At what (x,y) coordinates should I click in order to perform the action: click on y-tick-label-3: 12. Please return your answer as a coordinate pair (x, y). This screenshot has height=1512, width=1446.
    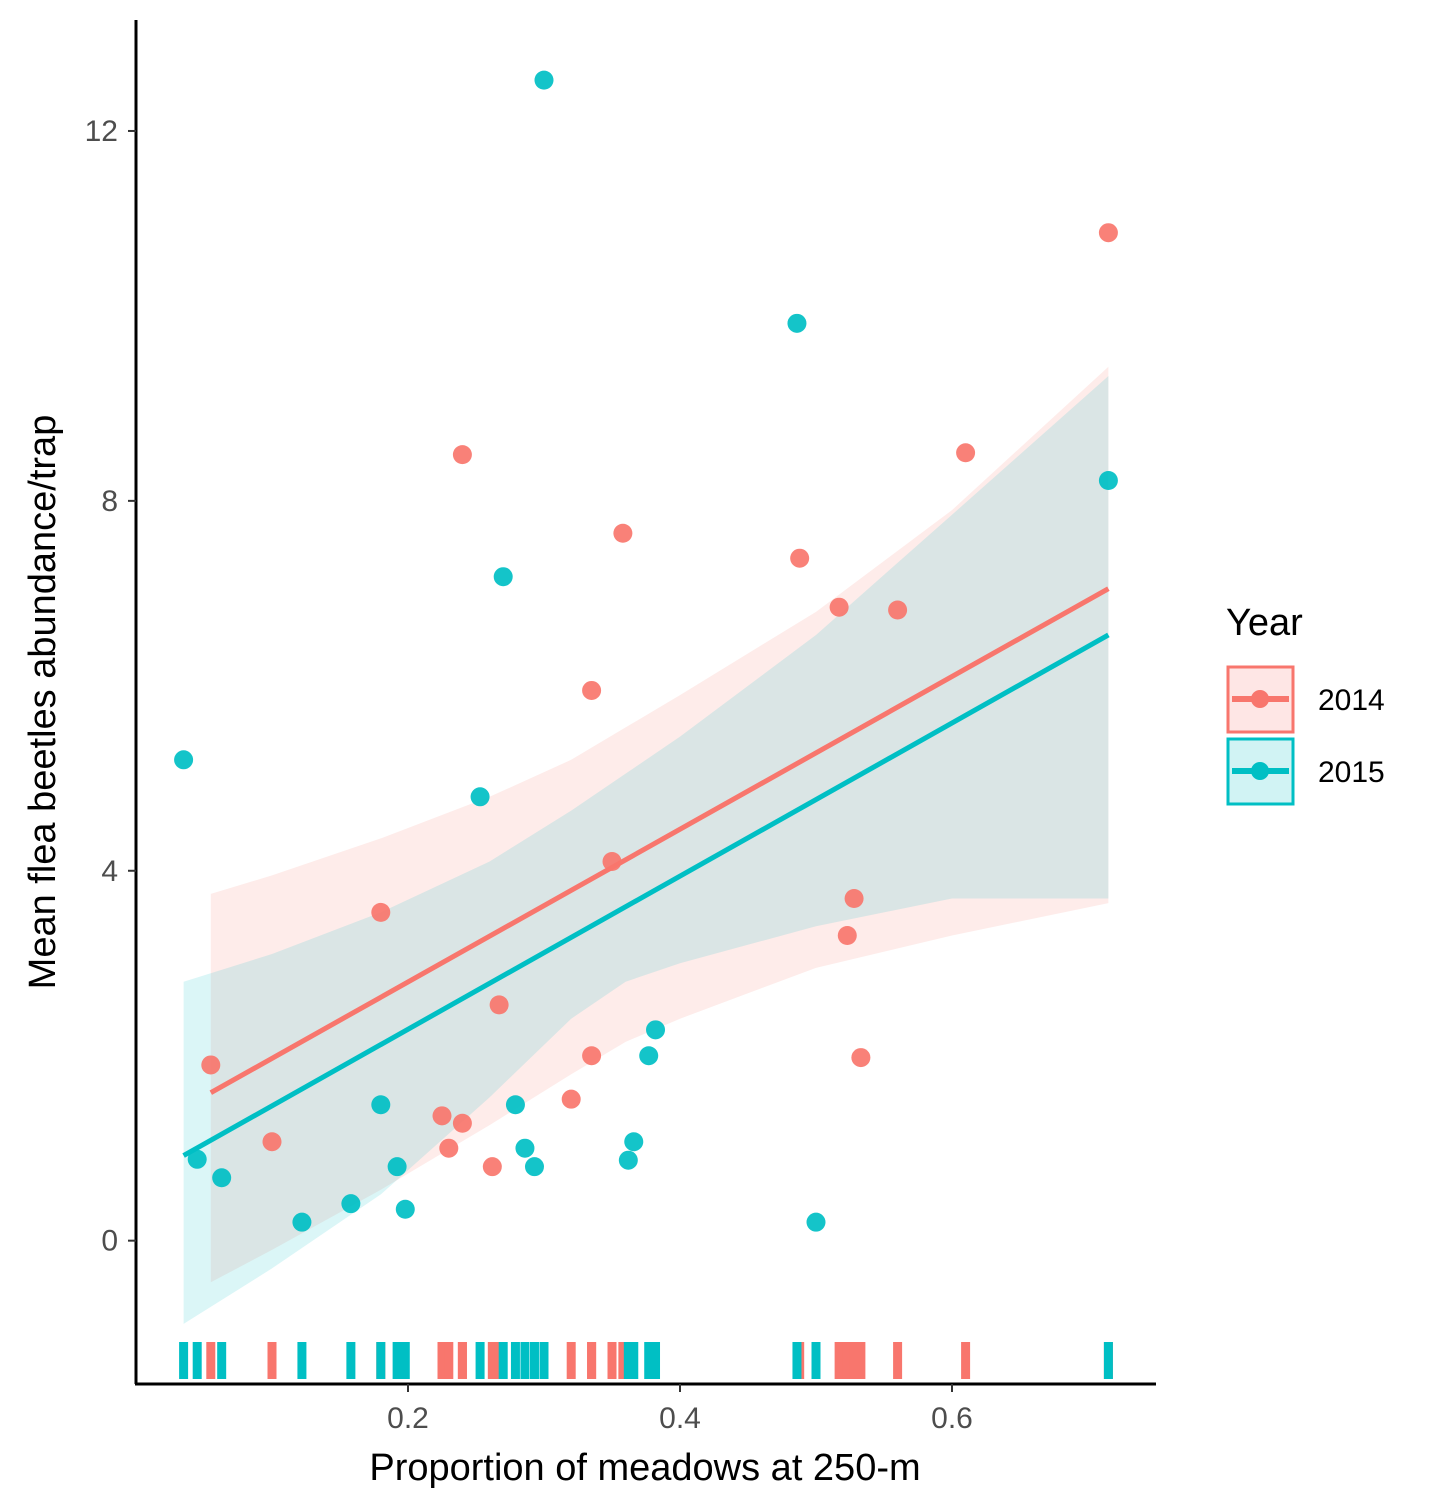
    Looking at the image, I should click on (101, 131).